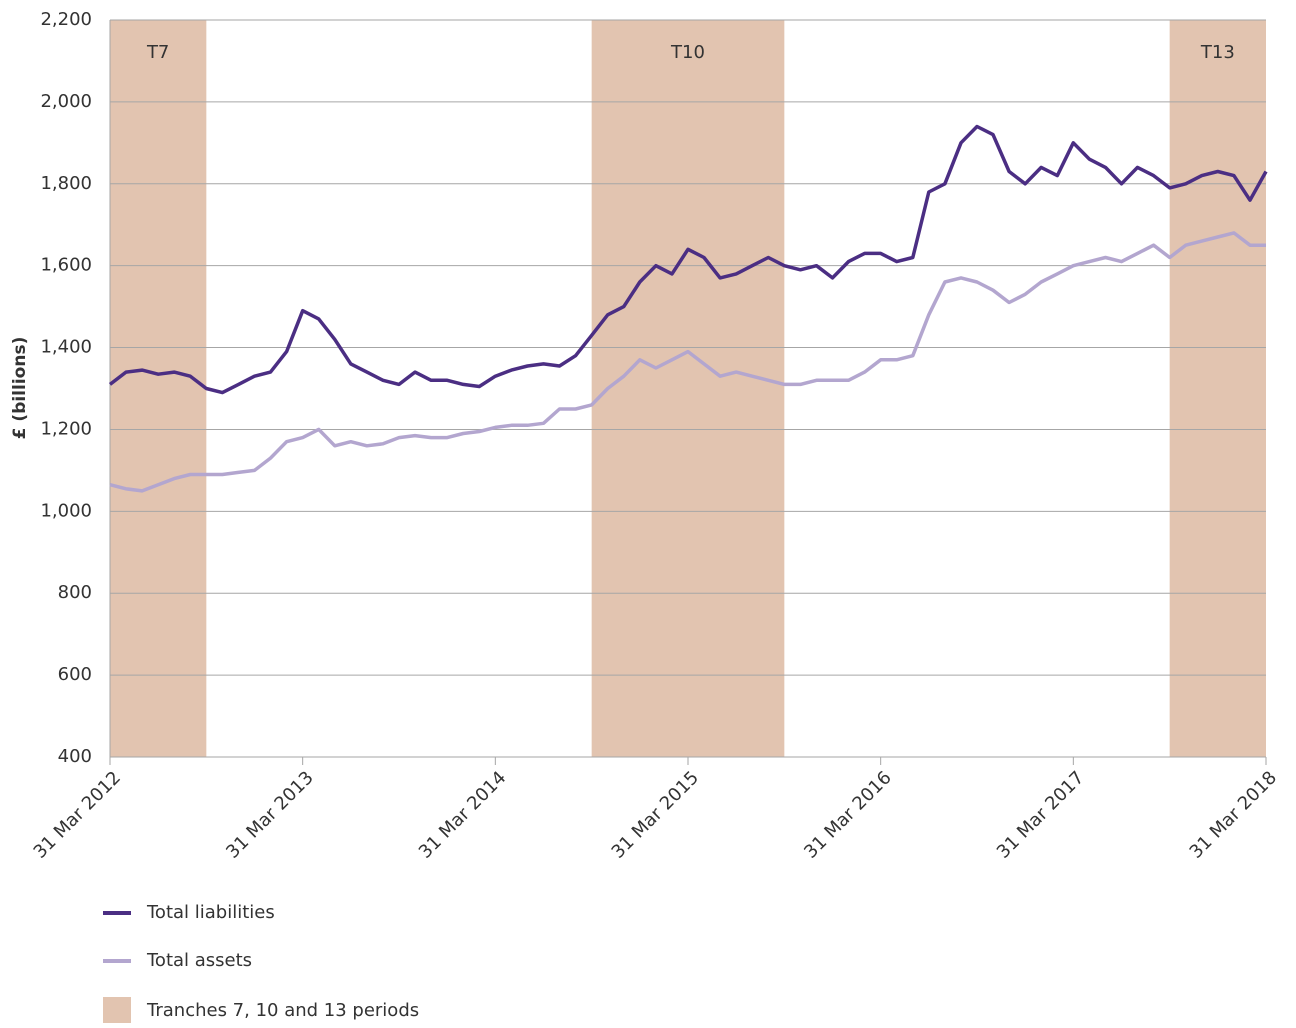  What do you see at coordinates (848, 815) in the screenshot?
I see `x-tick-label: 31 Mar 2016` at bounding box center [848, 815].